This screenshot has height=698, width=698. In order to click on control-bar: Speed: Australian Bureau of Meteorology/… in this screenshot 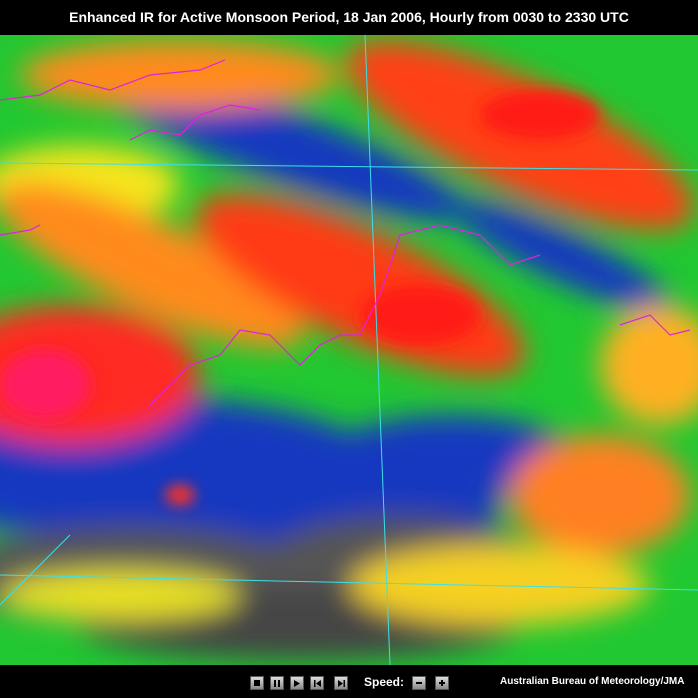, I will do `click(349, 681)`.